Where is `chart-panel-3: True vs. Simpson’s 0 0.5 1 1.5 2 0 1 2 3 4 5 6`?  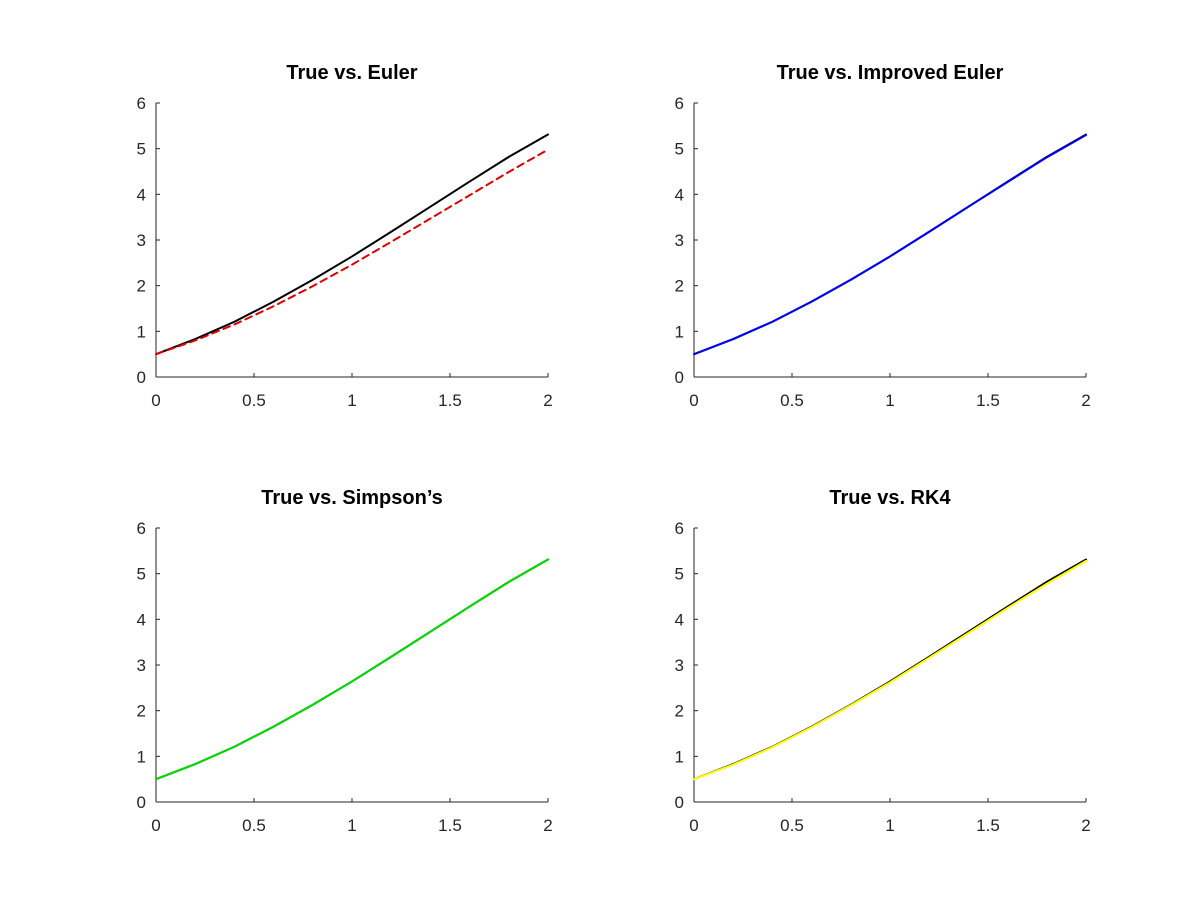
chart-panel-3: True vs. Simpson’s 0 0.5 1 1.5 2 0 1 2 3 4 5 6 is located at coordinates (345, 661).